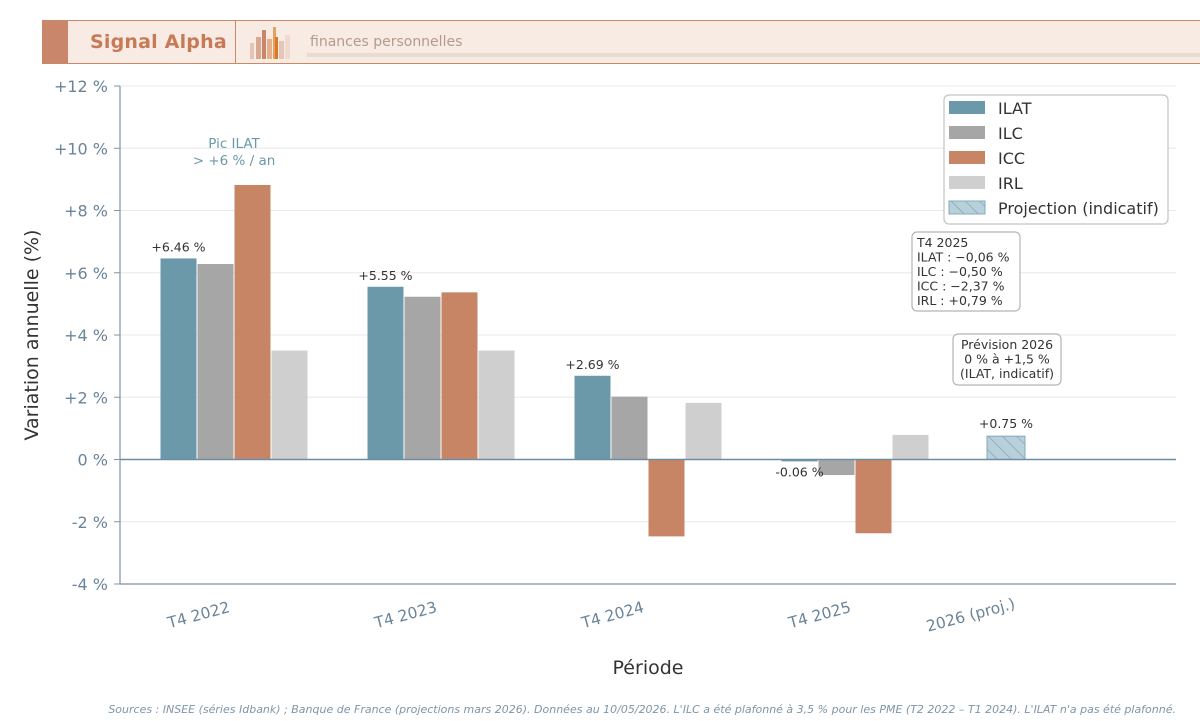 Image resolution: width=1200 pixels, height=721 pixels. Describe the element at coordinates (32, 335) in the screenshot. I see `y-axis-label: Variation annuelle (%)` at that location.